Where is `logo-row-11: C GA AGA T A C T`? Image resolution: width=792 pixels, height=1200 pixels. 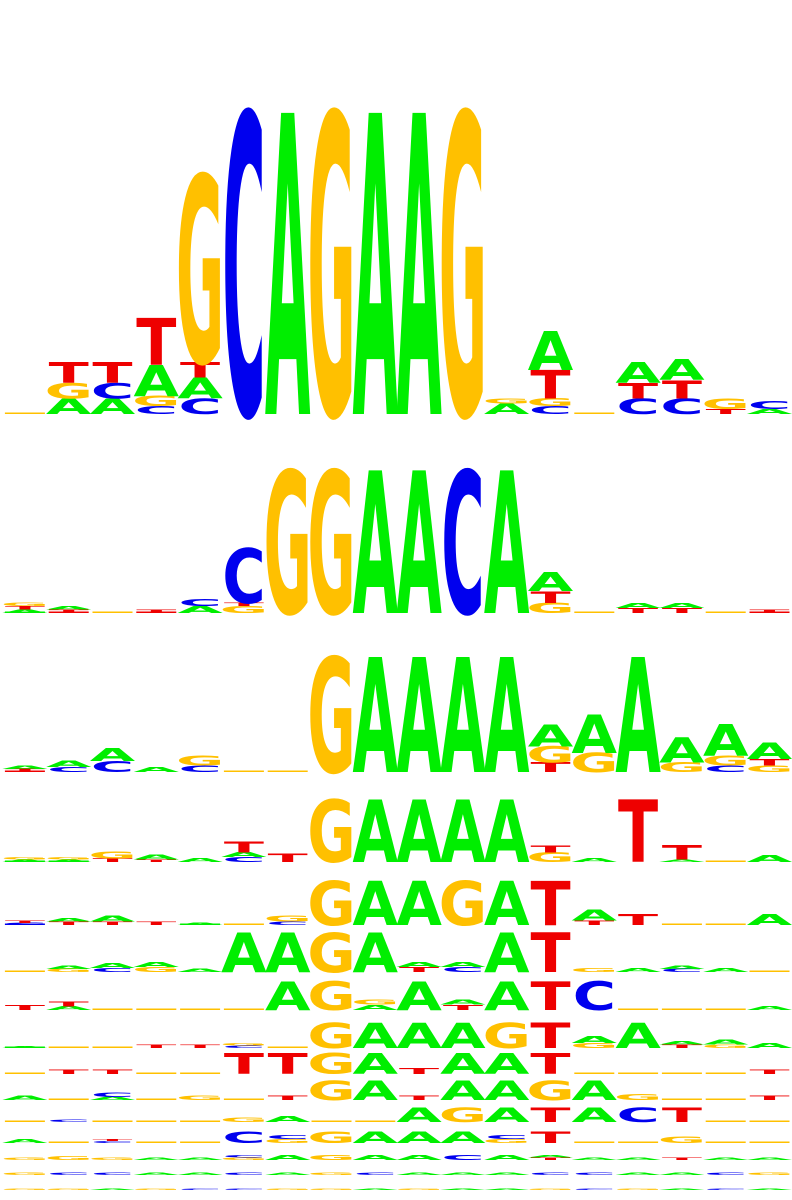 logo-row-11: C GA AGA T A C T is located at coordinates (397, 1115).